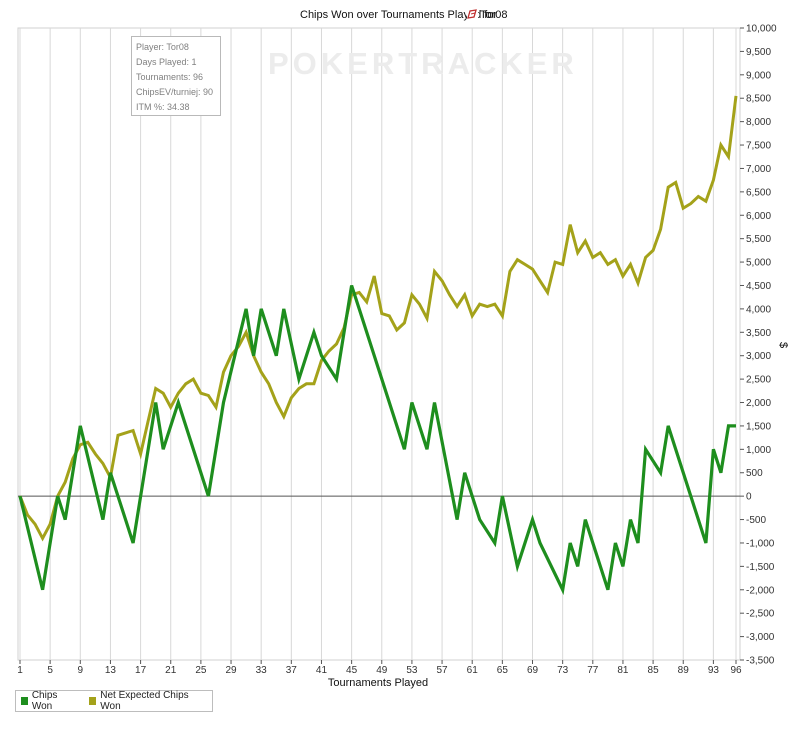 The width and height of the screenshot is (800, 730). I want to click on y-tick-label: -3,500, so click(760, 661).